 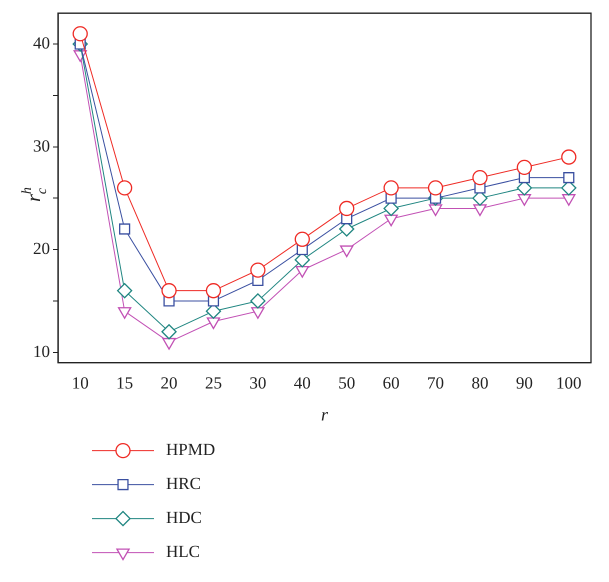 What do you see at coordinates (257, 382) in the screenshot?
I see `x-tick-label: 30` at bounding box center [257, 382].